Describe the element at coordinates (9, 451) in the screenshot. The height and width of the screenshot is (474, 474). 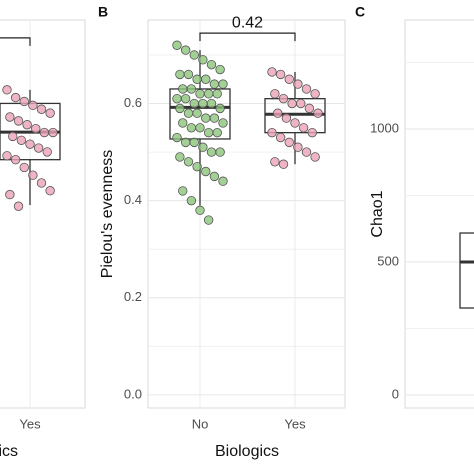
I see `x-axis-label: Biologics` at that location.